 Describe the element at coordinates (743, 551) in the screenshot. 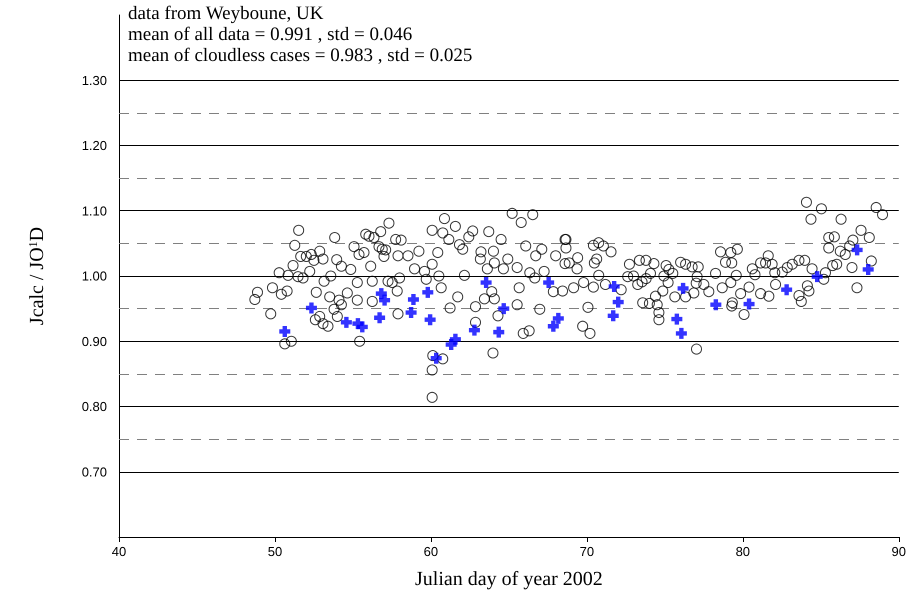

I see `x-tick-label: 80` at that location.